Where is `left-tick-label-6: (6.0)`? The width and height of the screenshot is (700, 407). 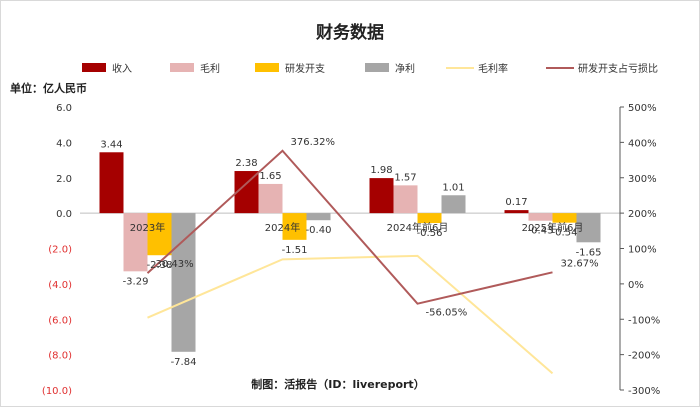 left-tick-label-6: (6.0) is located at coordinates (60, 320).